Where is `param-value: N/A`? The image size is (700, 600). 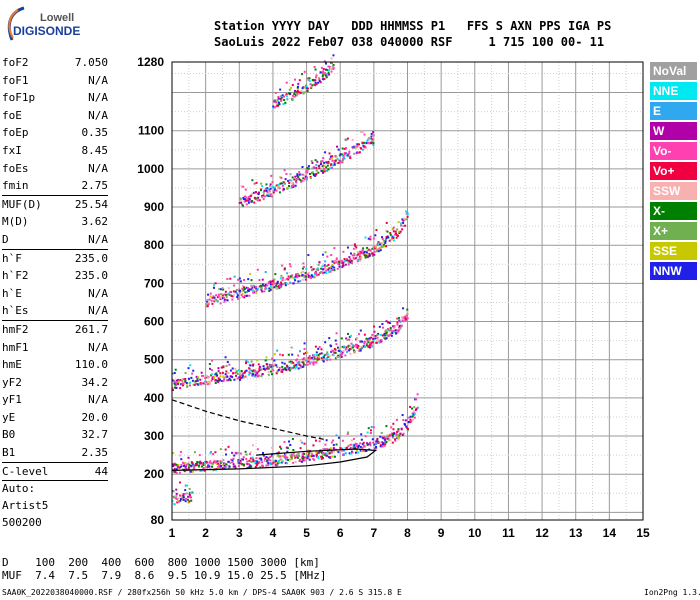
param-value: N/A is located at coordinates (98, 80).